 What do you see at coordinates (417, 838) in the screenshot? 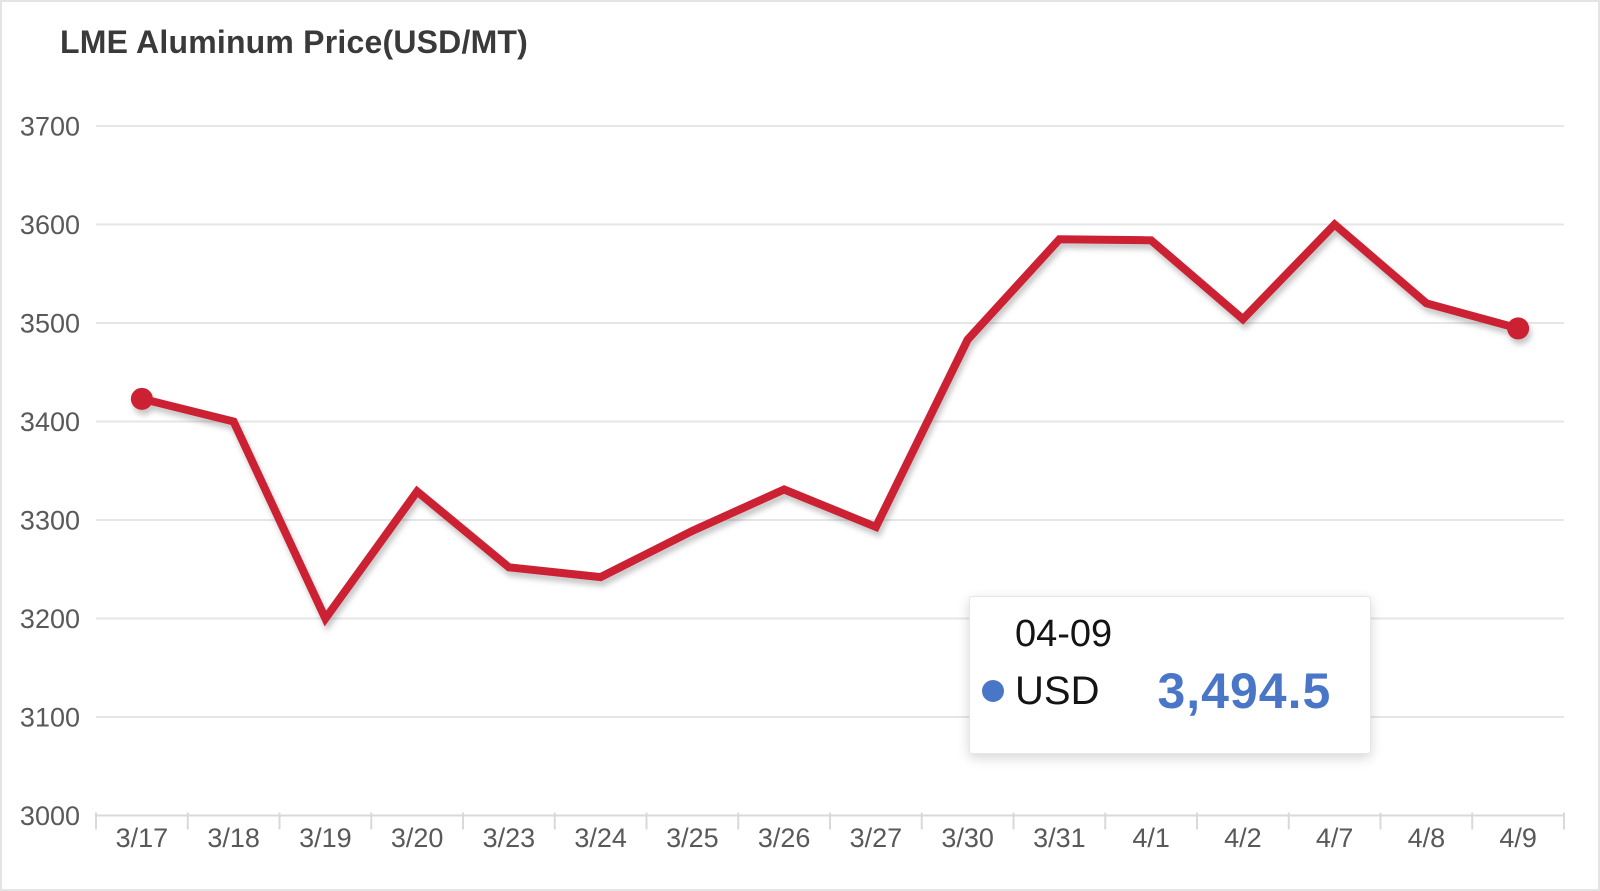
I see `x-axis-label: 3/20` at bounding box center [417, 838].